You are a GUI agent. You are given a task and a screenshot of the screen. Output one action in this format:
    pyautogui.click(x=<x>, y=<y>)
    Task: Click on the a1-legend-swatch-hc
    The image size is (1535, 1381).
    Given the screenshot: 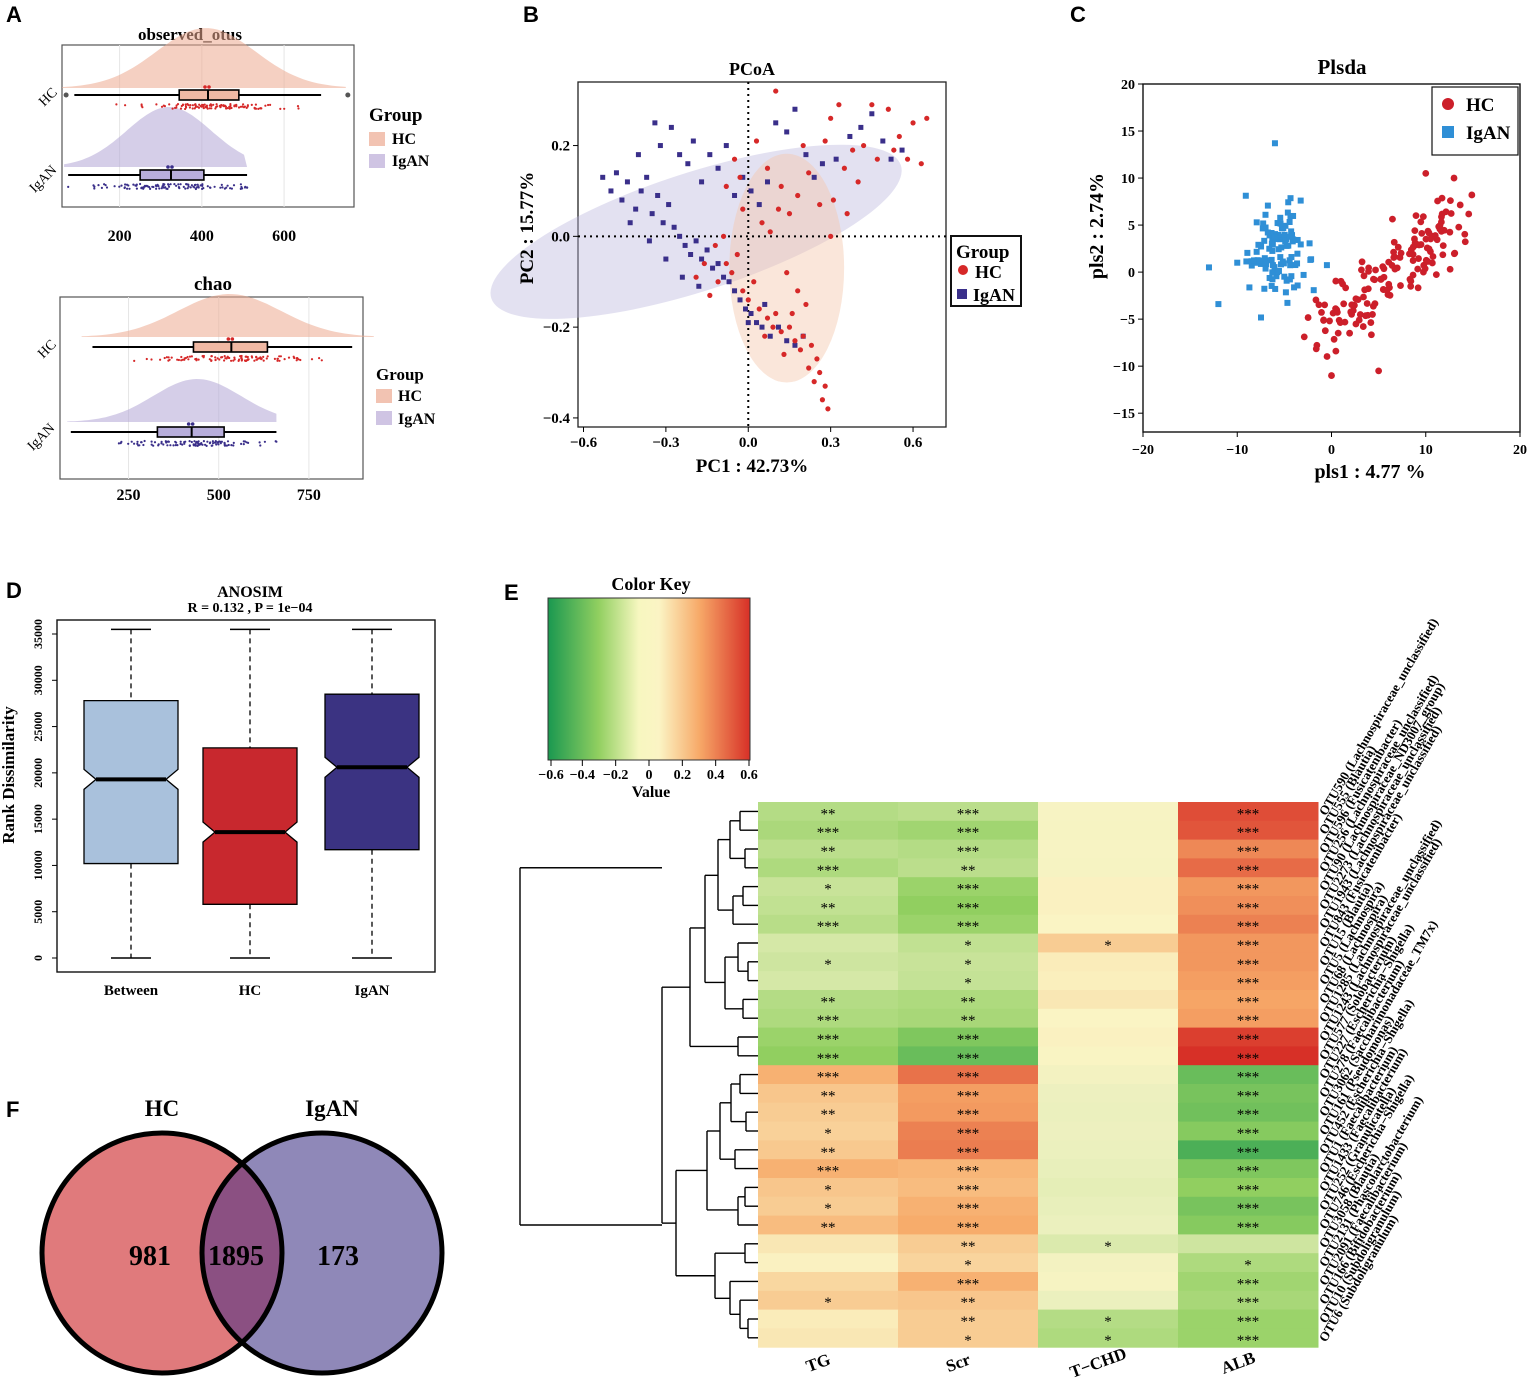 What is the action you would take?
    pyautogui.click(x=377, y=139)
    